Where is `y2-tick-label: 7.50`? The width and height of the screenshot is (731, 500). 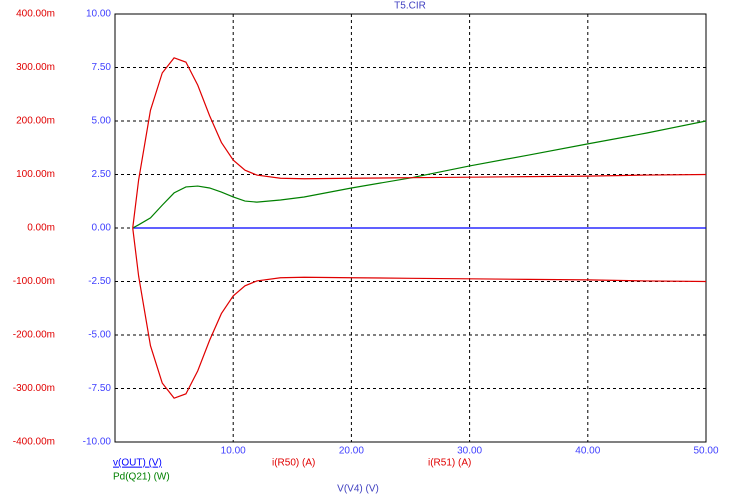
y2-tick-label: 7.50 is located at coordinates (102, 67).